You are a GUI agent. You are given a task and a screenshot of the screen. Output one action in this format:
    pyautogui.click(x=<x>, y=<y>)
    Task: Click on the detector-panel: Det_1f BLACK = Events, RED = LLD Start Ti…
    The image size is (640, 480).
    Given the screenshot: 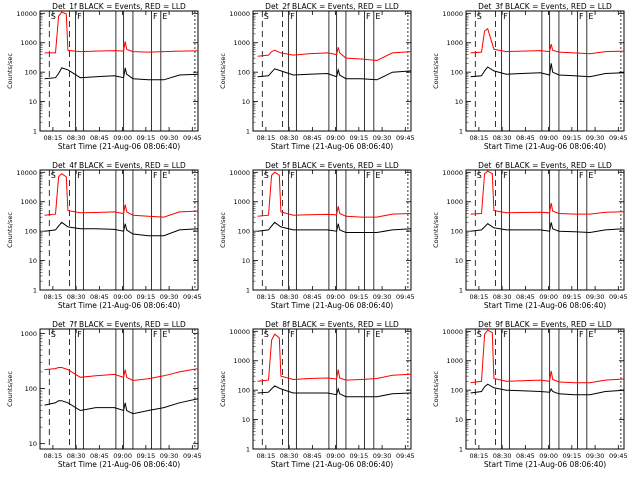 What is the action you would take?
    pyautogui.click(x=104, y=76)
    